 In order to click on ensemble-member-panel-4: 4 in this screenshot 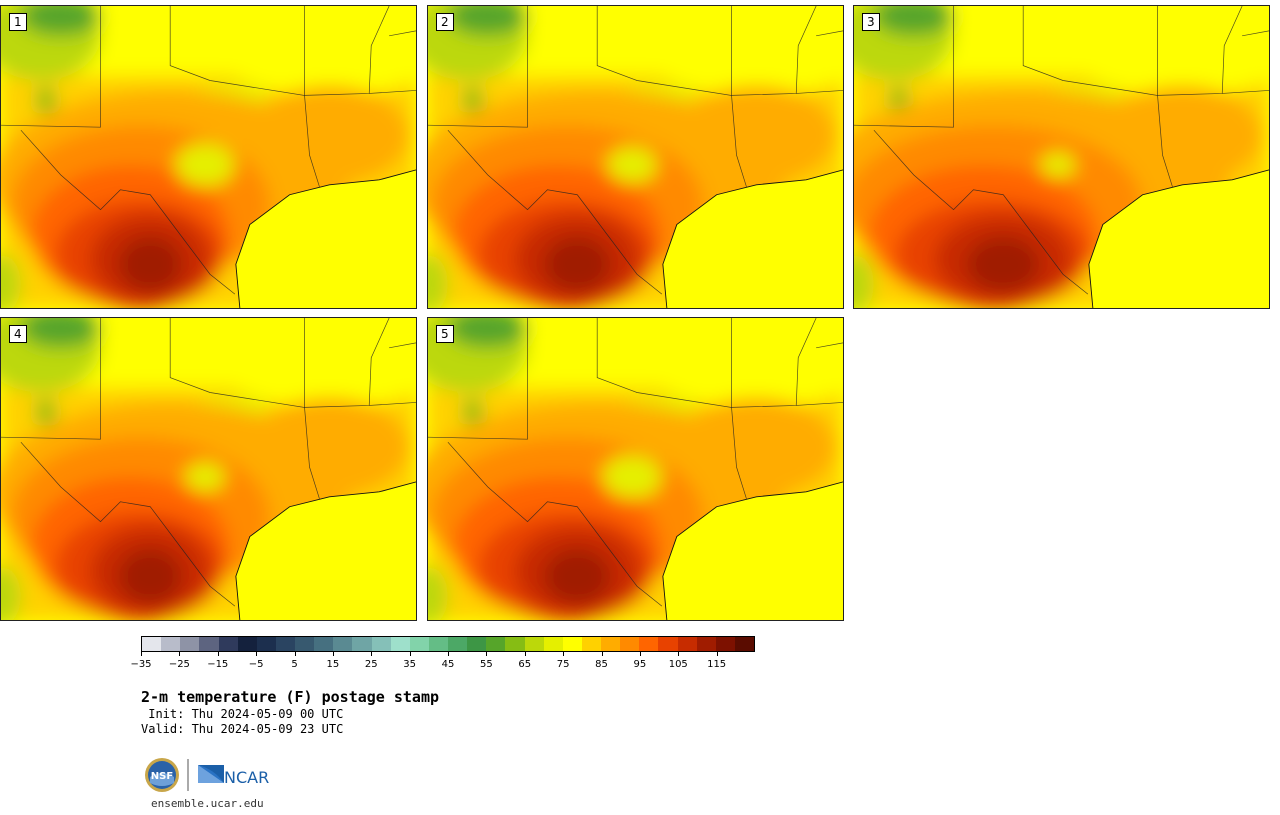, I will do `click(208, 469)`.